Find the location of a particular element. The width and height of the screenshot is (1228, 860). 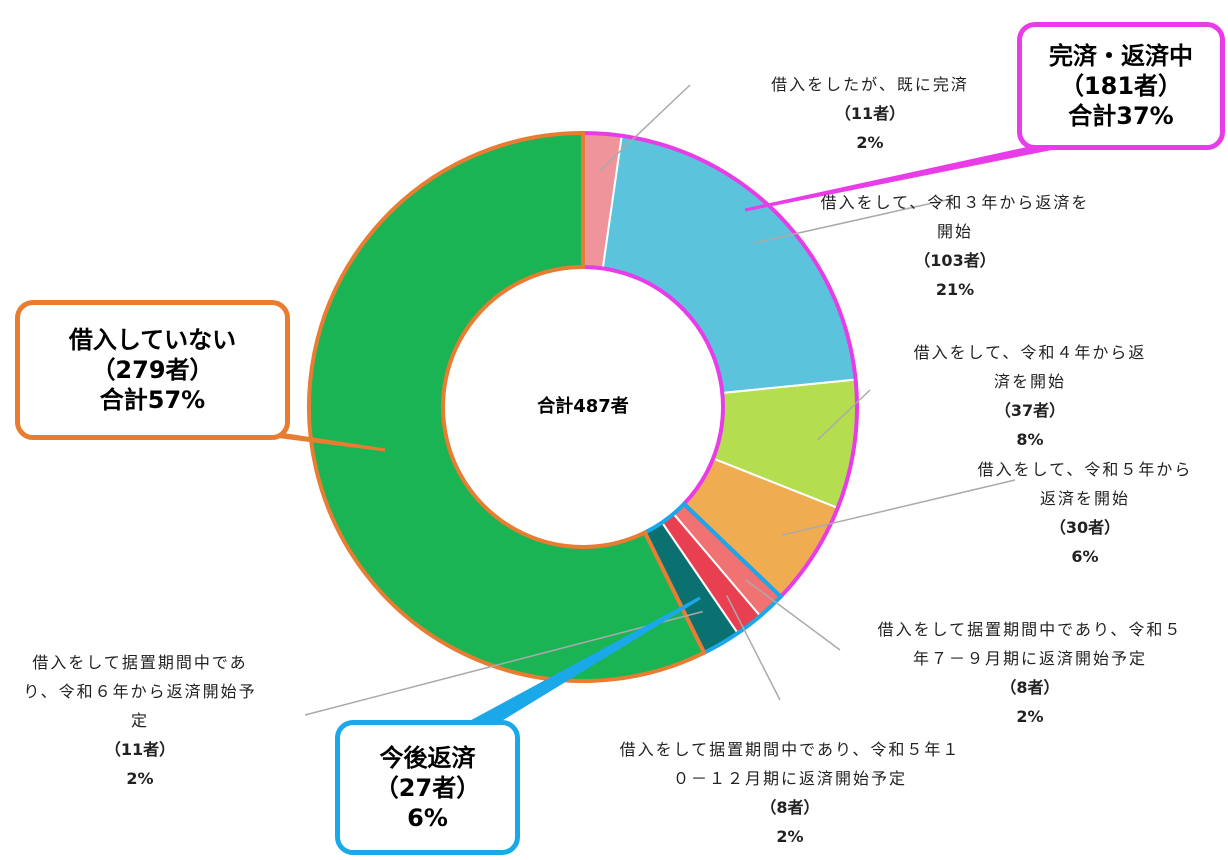

percent-label: 6% is located at coordinates (1085, 556).